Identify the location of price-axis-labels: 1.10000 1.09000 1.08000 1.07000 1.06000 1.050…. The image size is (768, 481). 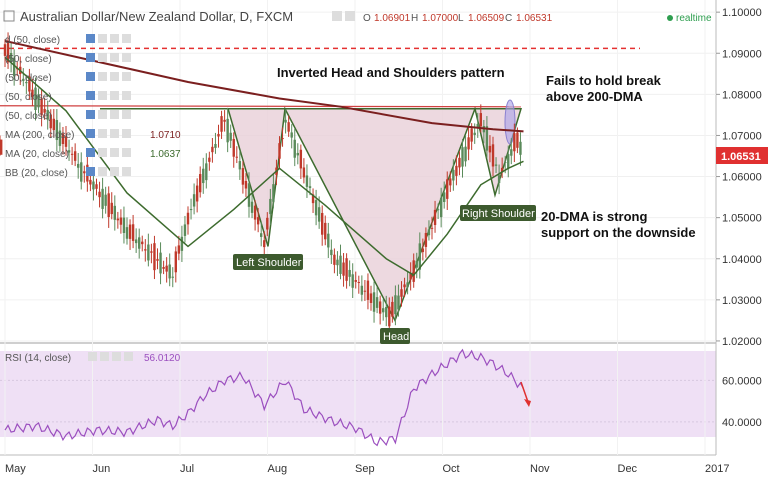
(739, 177).